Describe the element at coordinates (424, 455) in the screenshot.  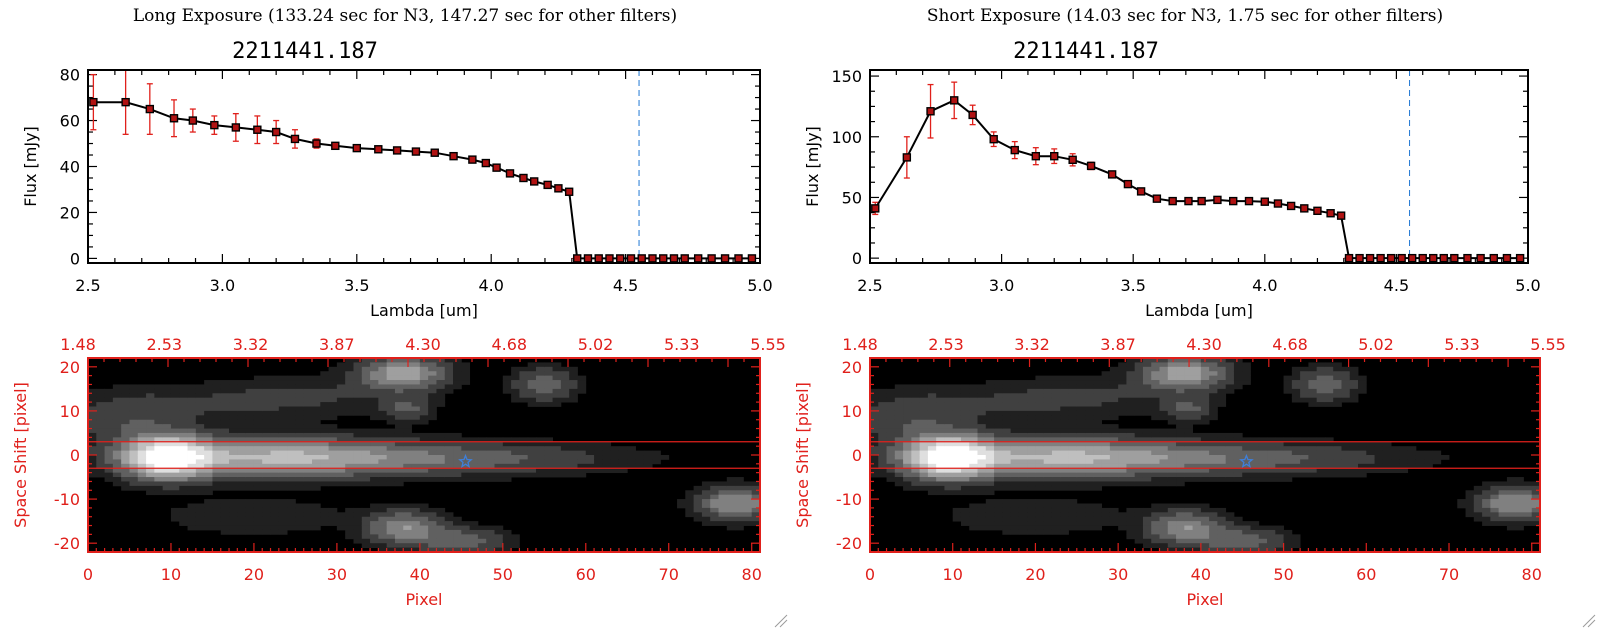
I see `image-frame` at that location.